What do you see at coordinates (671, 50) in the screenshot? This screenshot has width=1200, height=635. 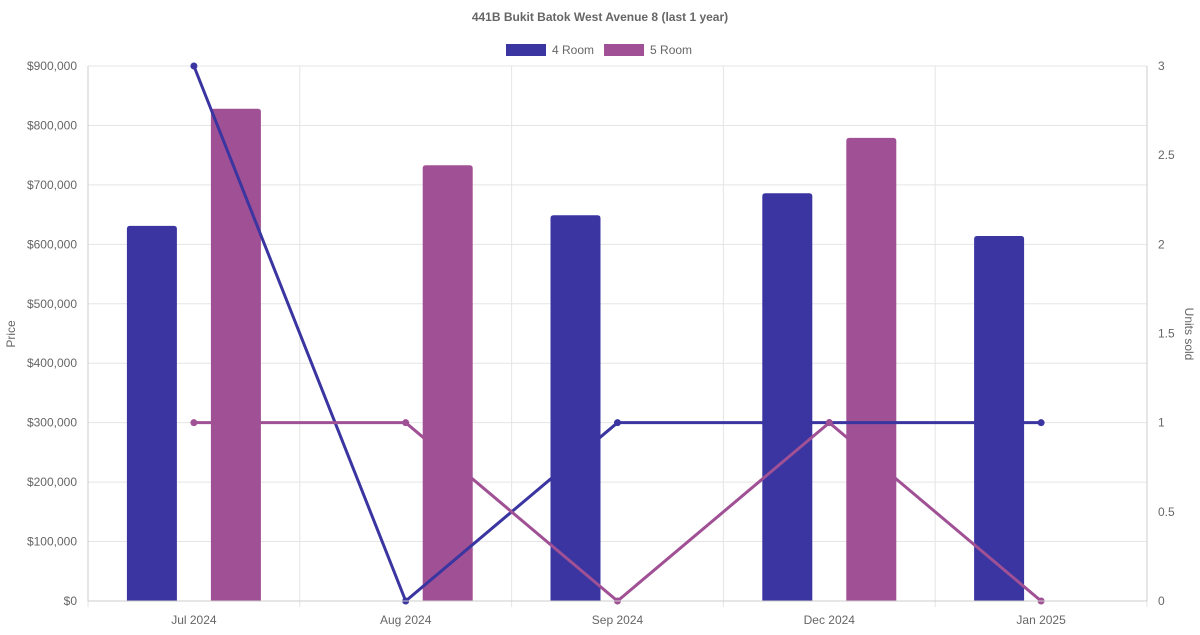 I see `legend-label: 5 Room` at bounding box center [671, 50].